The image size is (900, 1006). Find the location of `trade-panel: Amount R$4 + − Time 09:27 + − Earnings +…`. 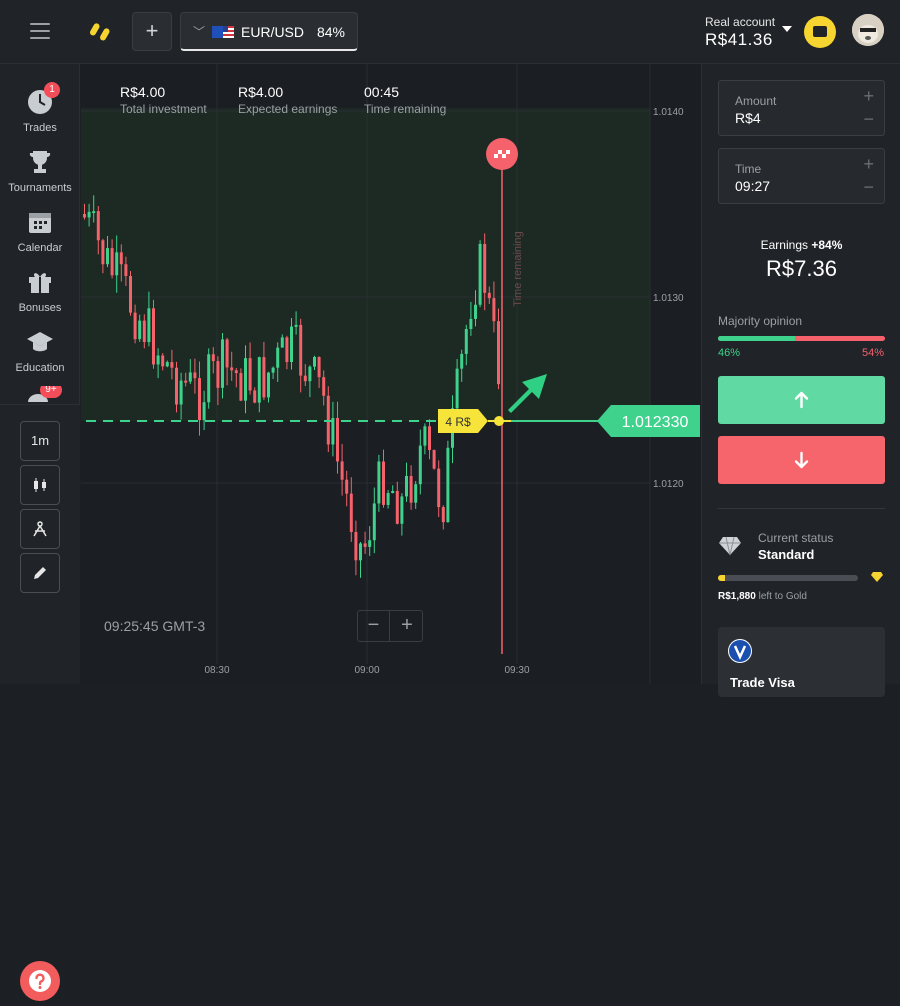

trade-panel: Amount R$4 + − Time 09:27 + − Earnings +… is located at coordinates (800, 380).